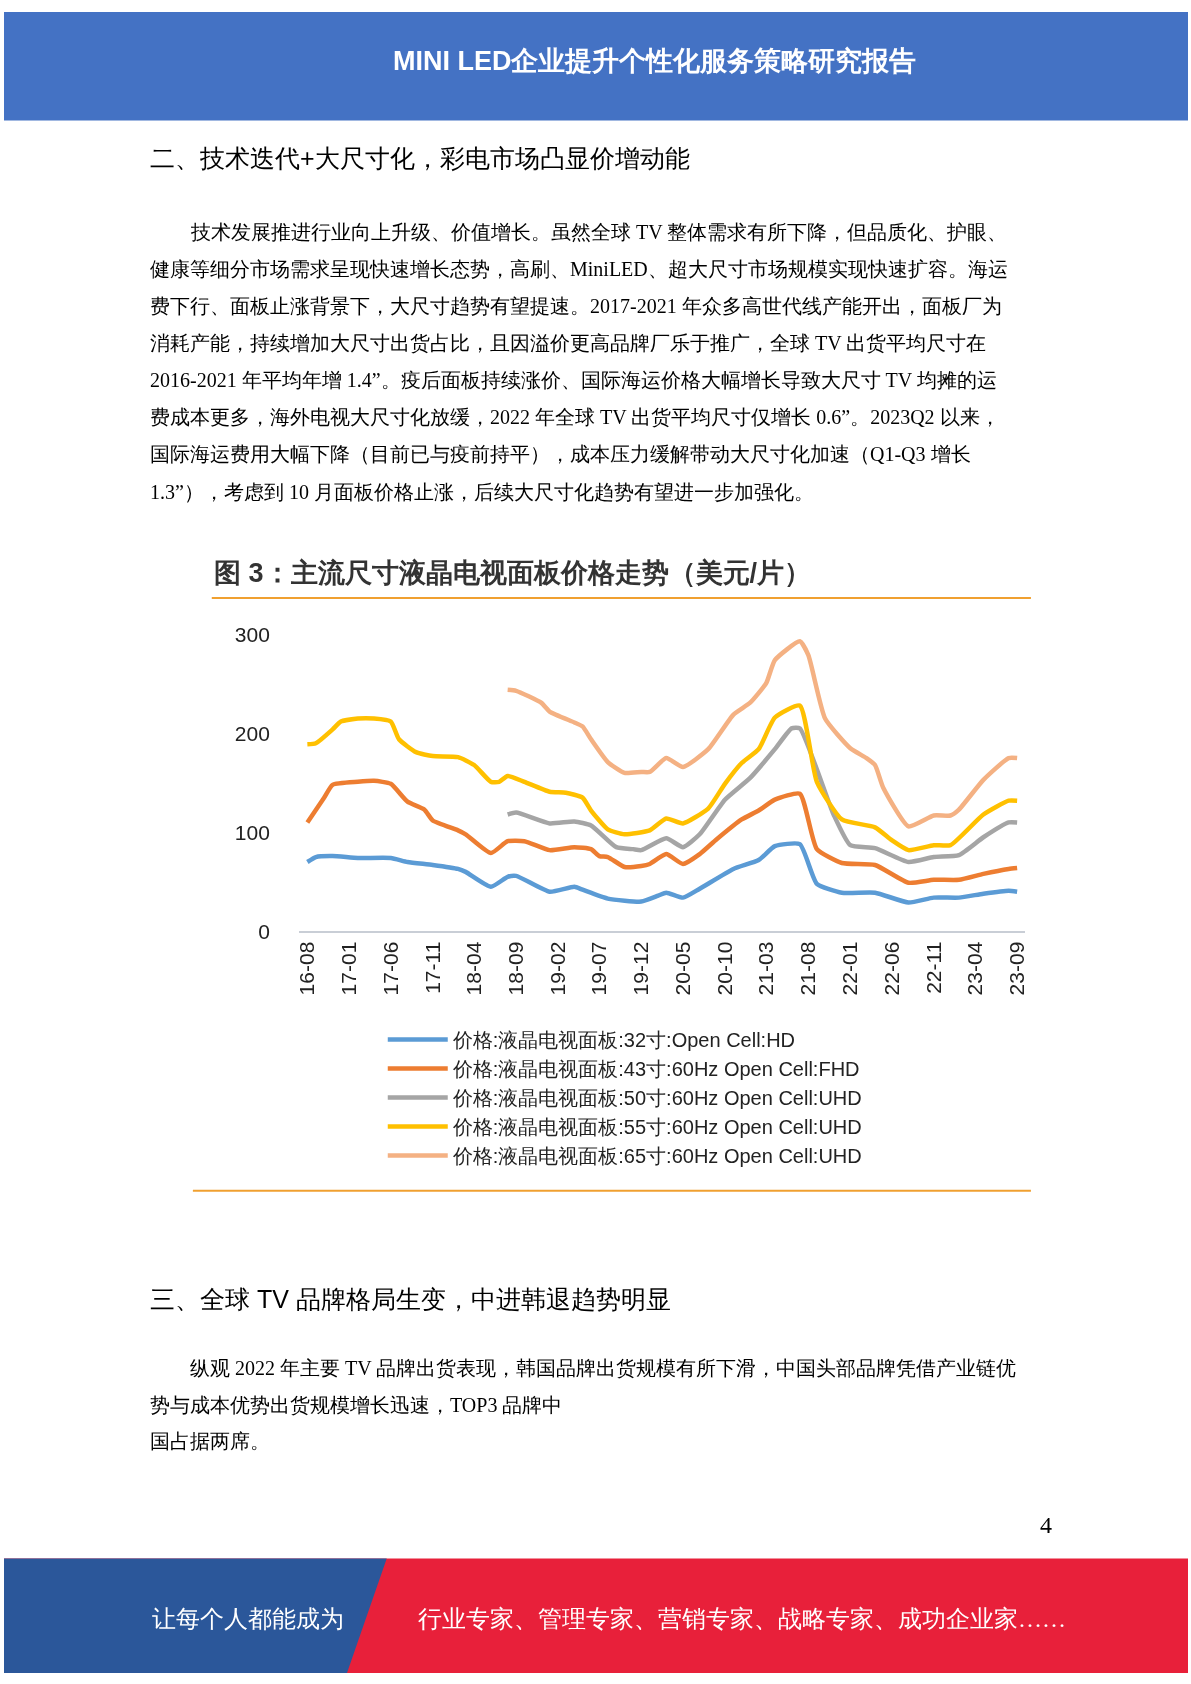  Describe the element at coordinates (248, 1619) in the screenshot. I see `text: 让每个人都能成为` at that location.